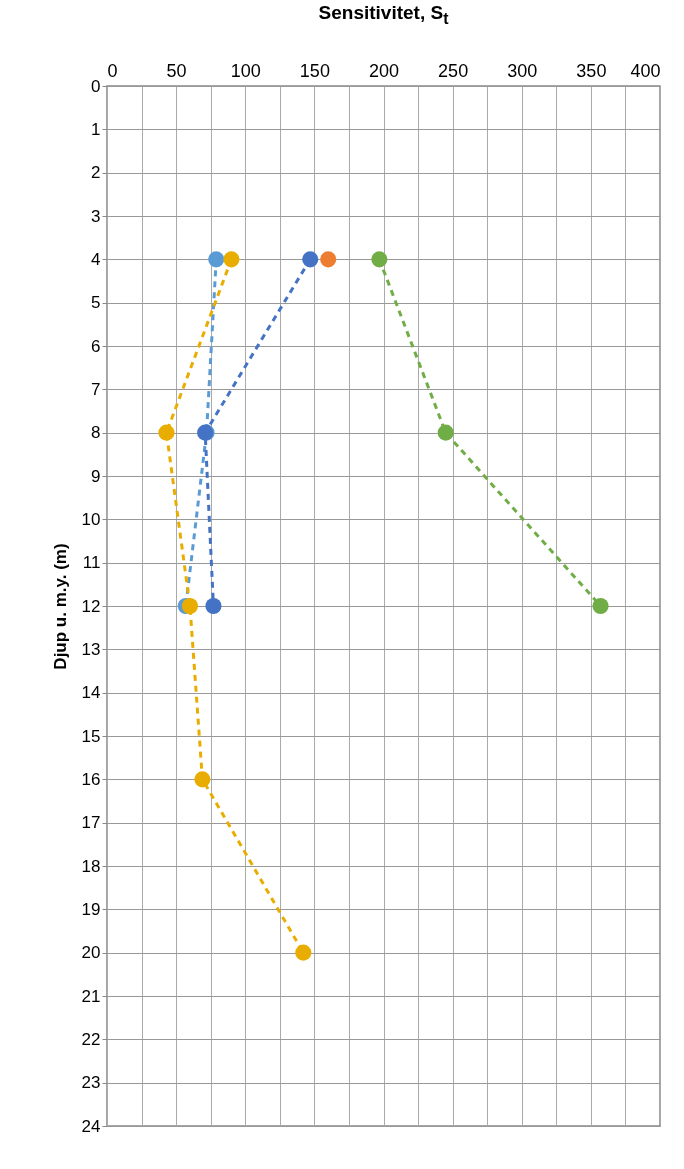 Image resolution: width=684 pixels, height=1169 pixels. I want to click on y-tick-label: 7, so click(96, 389).